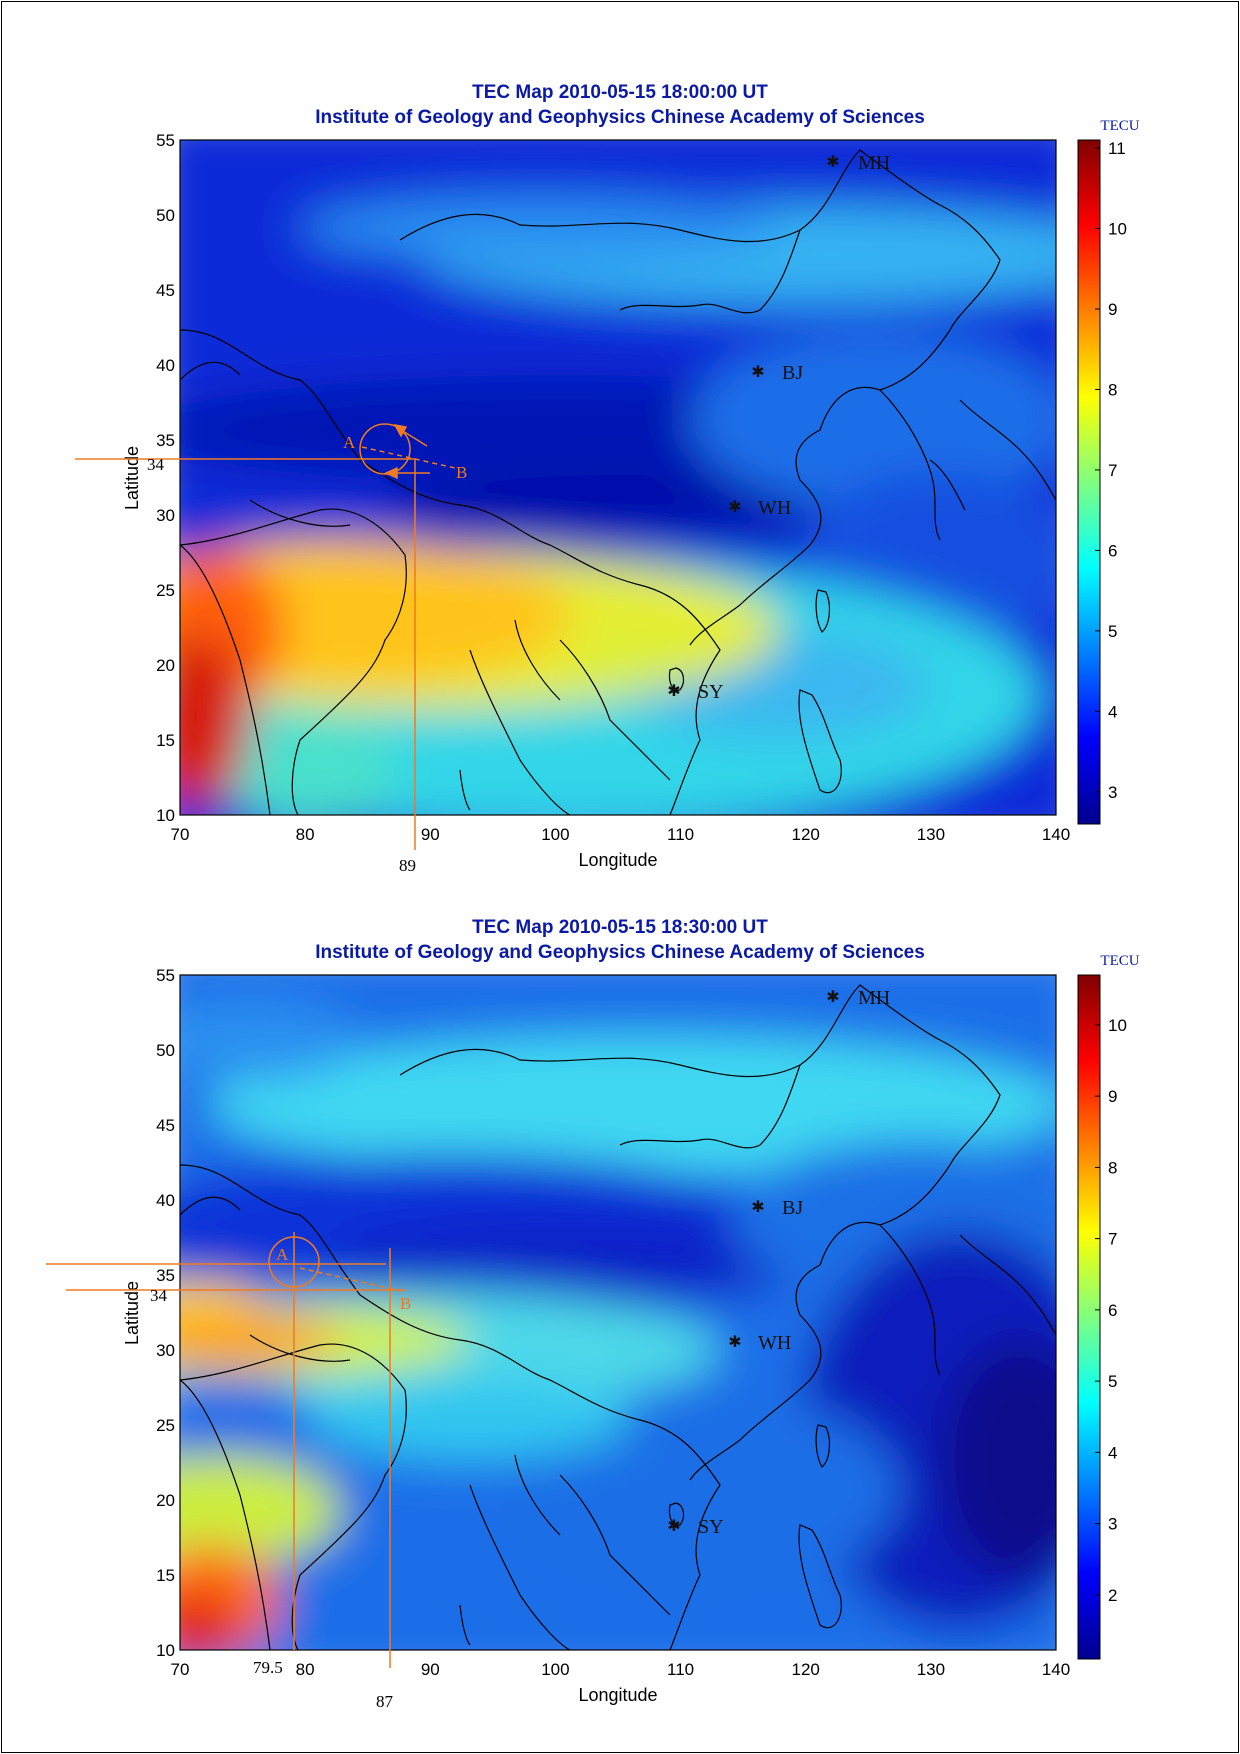  I want to click on lon-mark: 79.5, so click(268, 1667).